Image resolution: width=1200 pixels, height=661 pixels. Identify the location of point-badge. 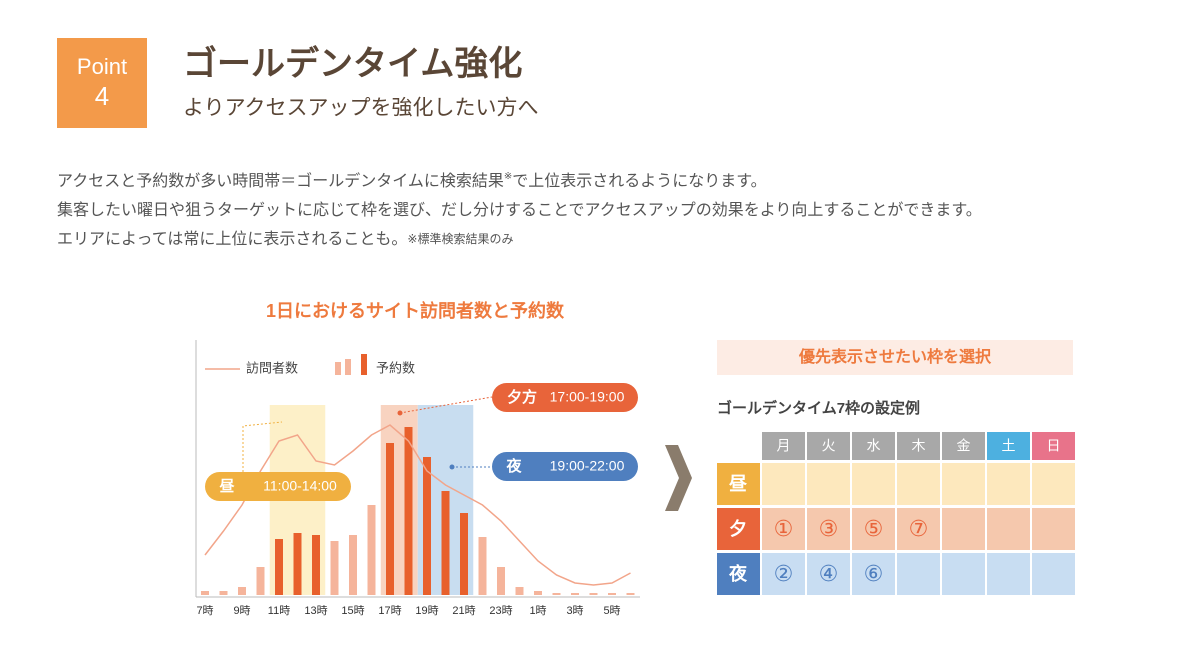
(102, 83).